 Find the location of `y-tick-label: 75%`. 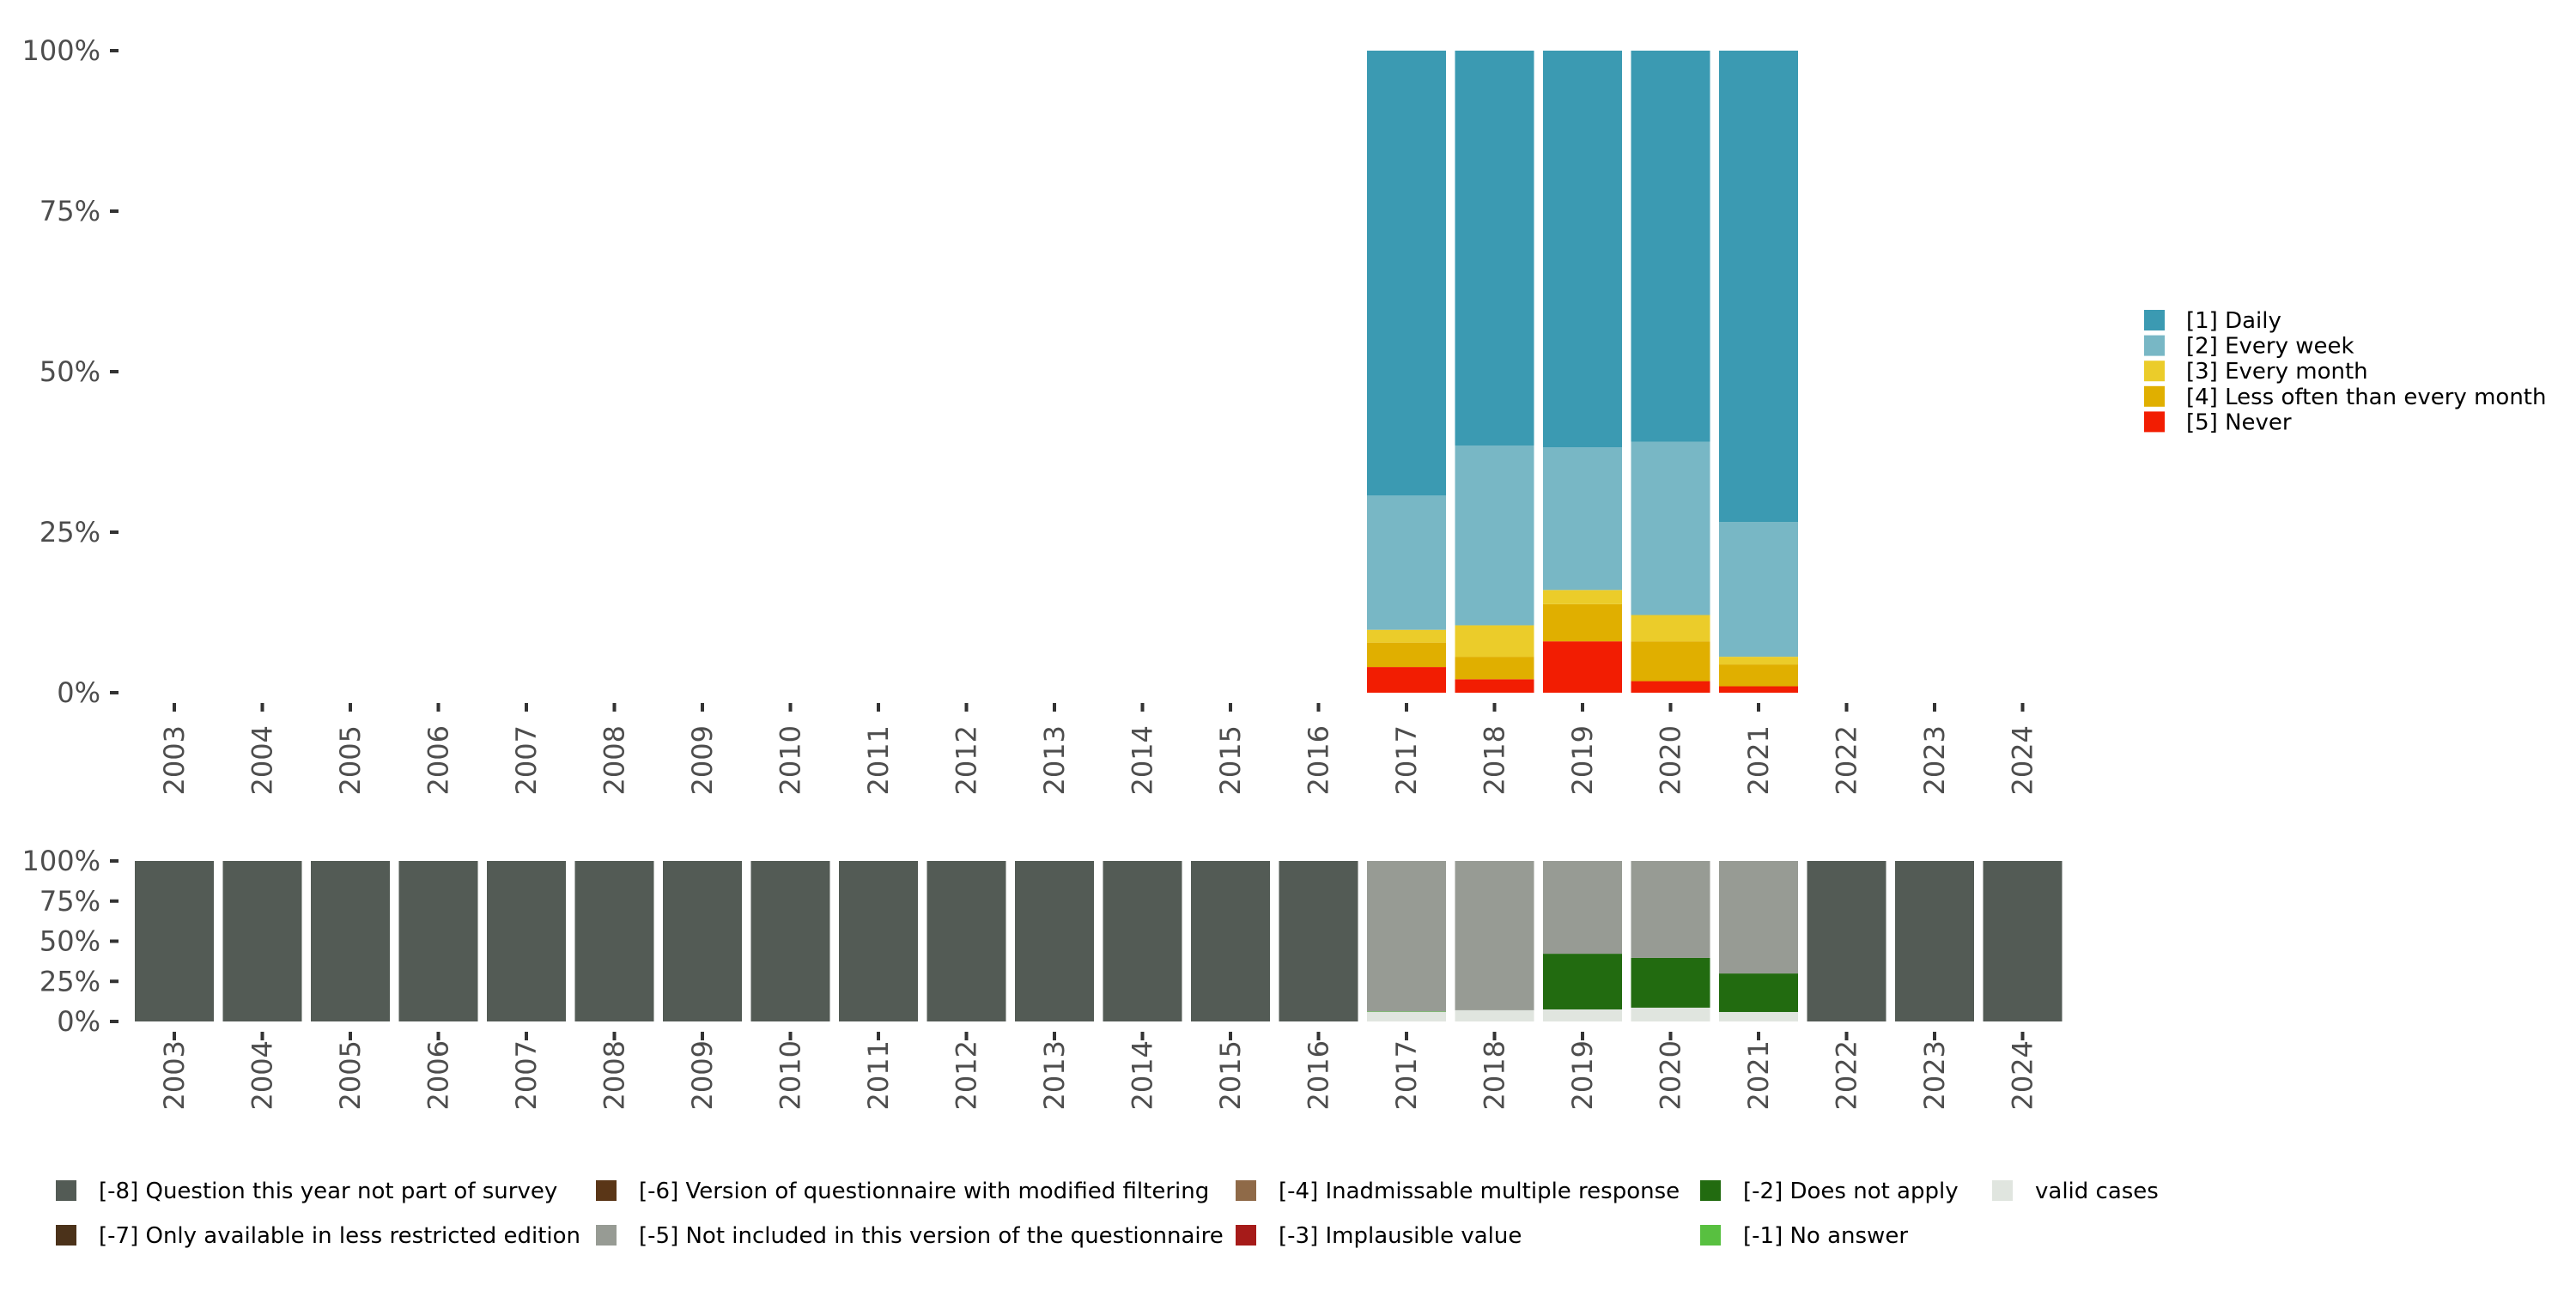

y-tick-label: 75% is located at coordinates (69, 211).